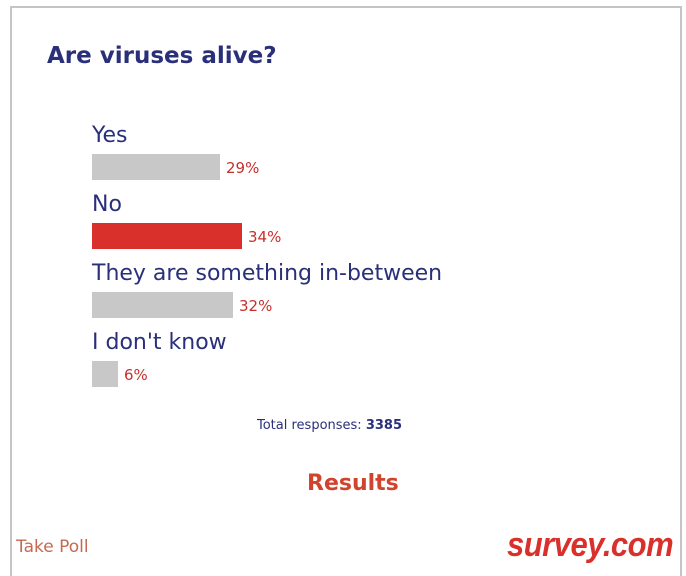 The height and width of the screenshot is (576, 686). I want to click on option-bar-row: 29%, so click(302, 167).